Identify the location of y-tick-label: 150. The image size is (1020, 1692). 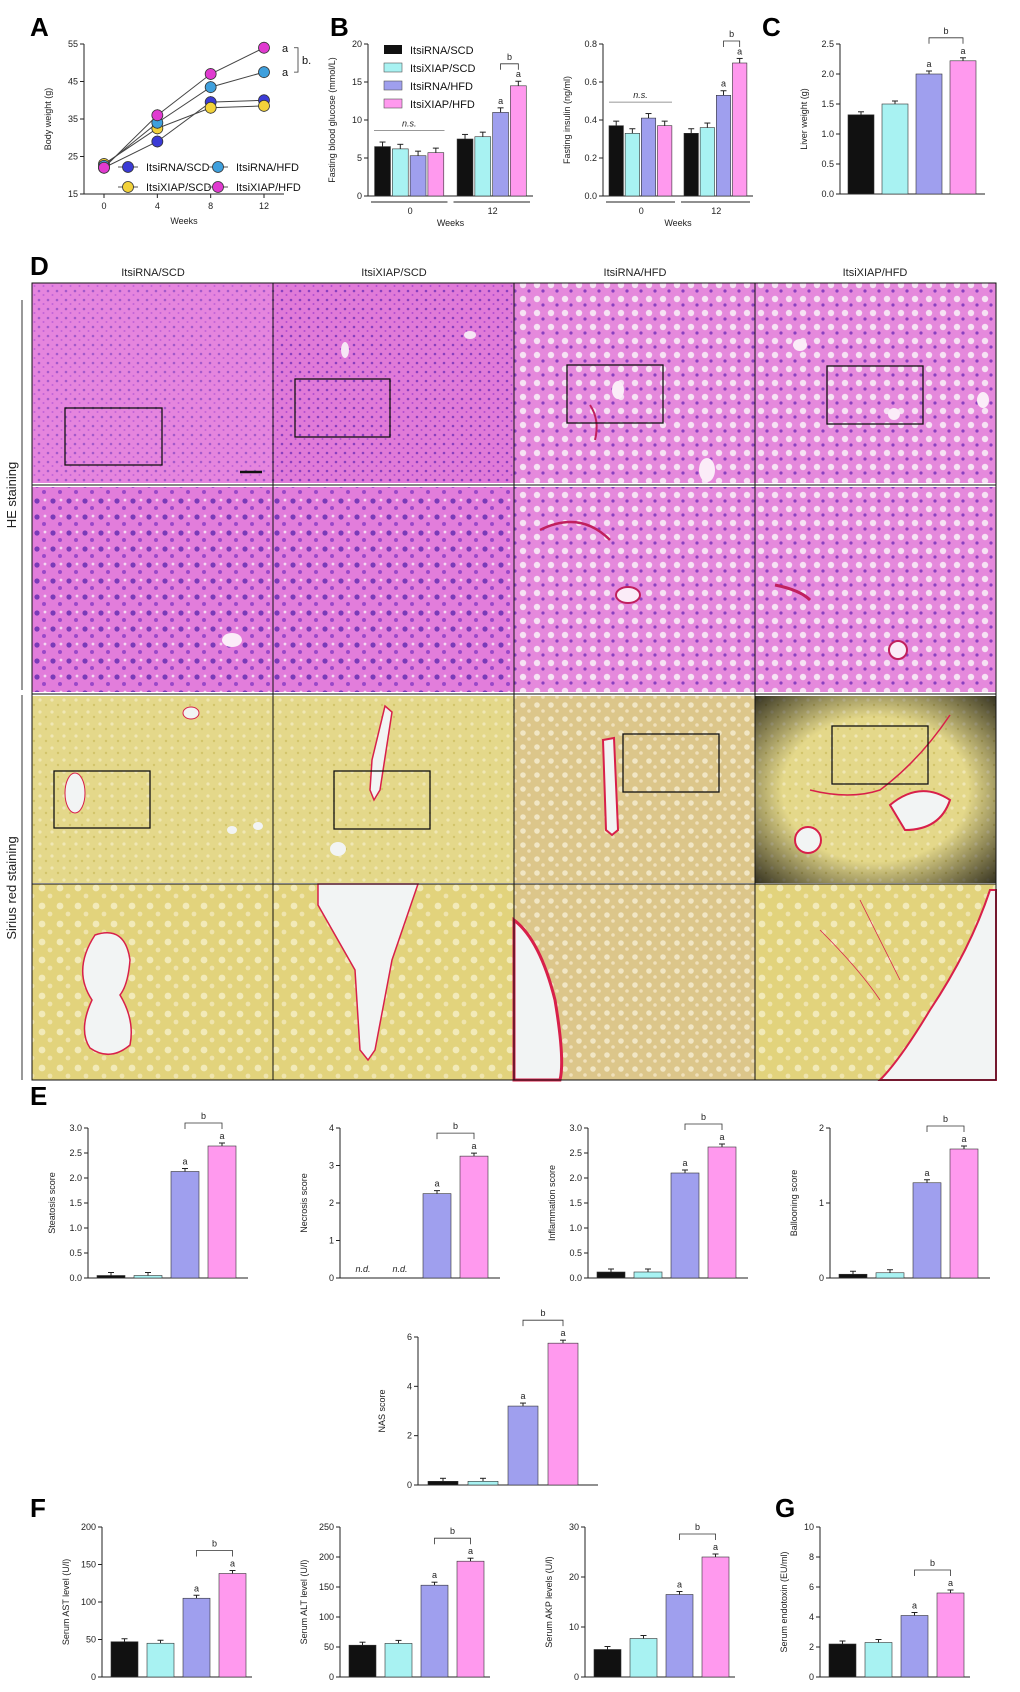
(326, 1587).